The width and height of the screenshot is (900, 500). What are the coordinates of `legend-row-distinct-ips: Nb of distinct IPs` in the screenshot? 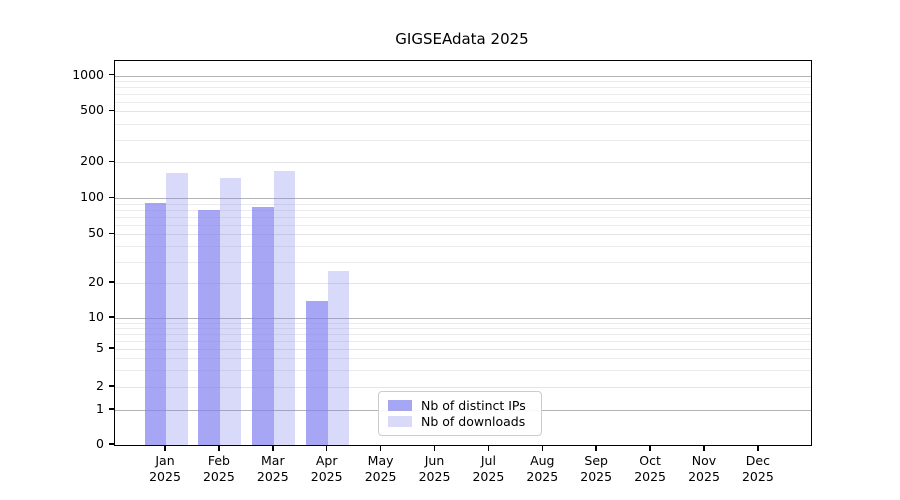 It's located at (459, 405).